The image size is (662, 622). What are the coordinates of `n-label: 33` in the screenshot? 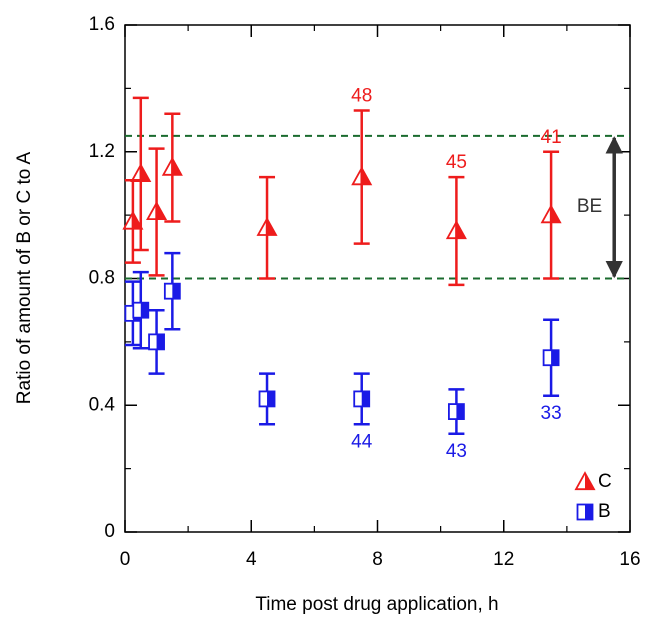 It's located at (551, 413).